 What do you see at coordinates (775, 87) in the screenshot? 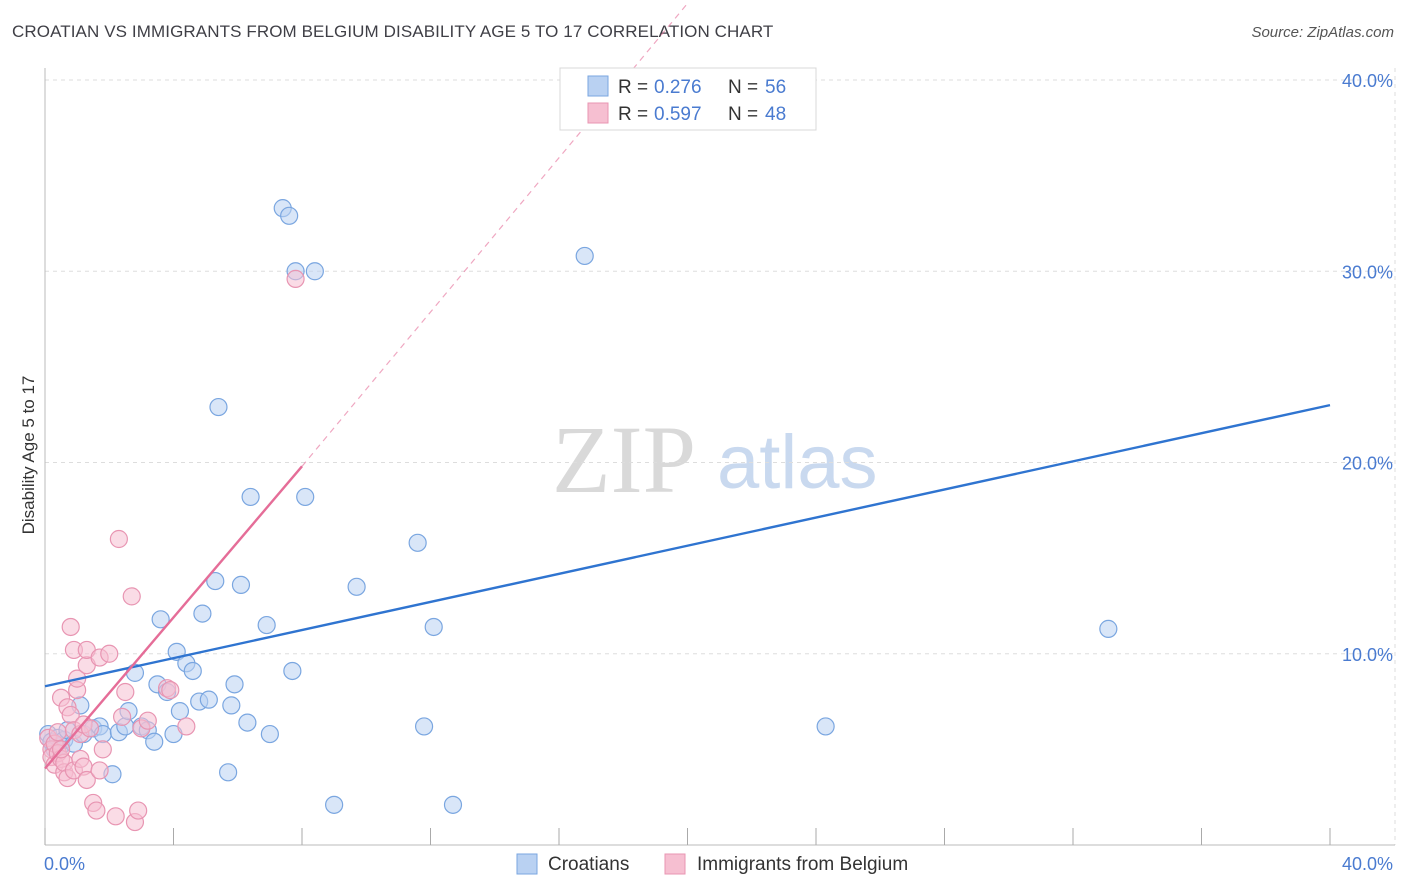
I see `legend-n-value-1: 56` at bounding box center [775, 87].